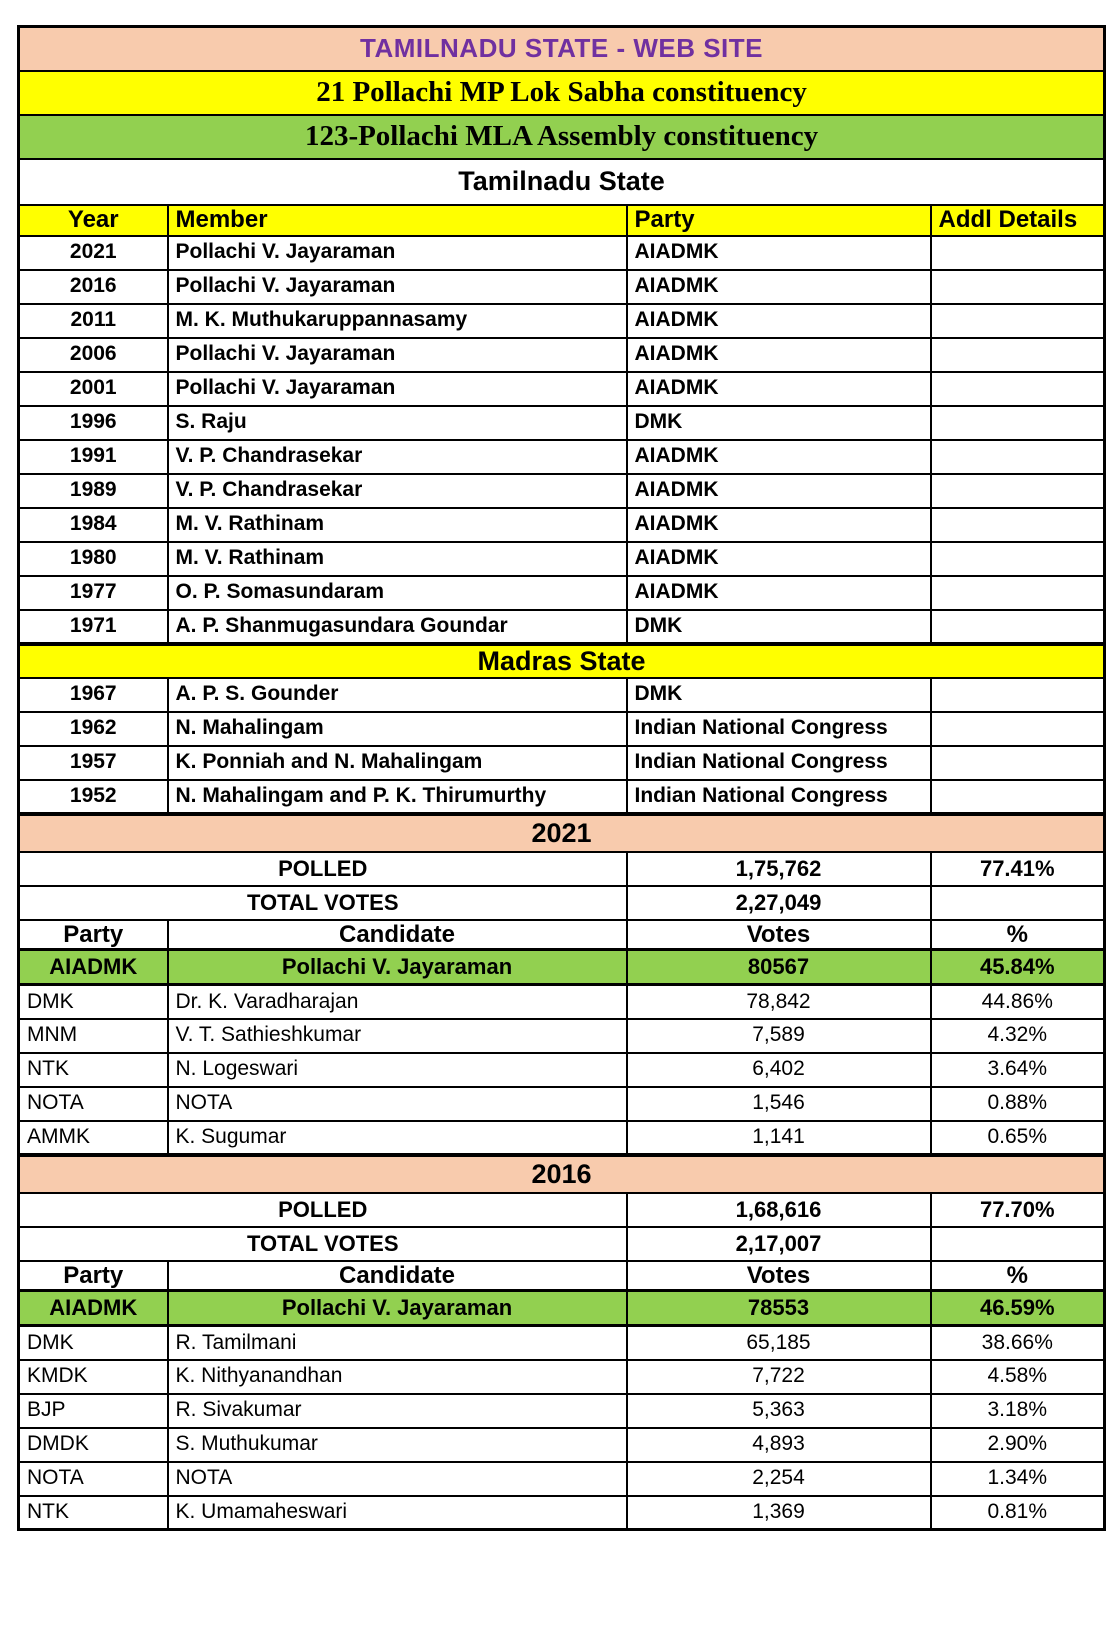 The width and height of the screenshot is (1120, 1638). What do you see at coordinates (93, 286) in the screenshot?
I see `year-cell: 2016` at bounding box center [93, 286].